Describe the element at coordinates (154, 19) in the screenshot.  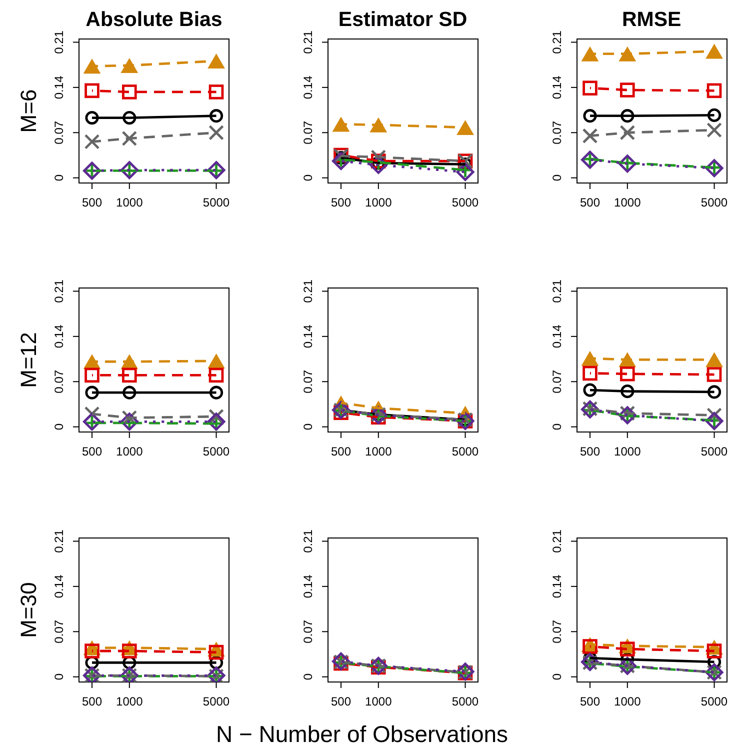
I see `chart-title: Absolute Bias` at that location.